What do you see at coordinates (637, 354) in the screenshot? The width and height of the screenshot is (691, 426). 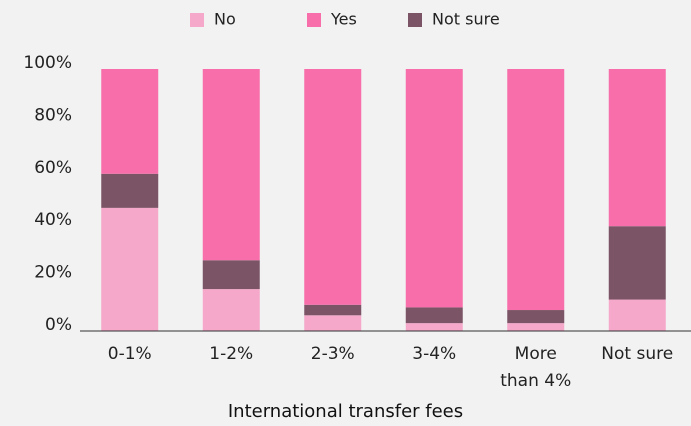 I see `x-tick-label: Not sure` at bounding box center [637, 354].